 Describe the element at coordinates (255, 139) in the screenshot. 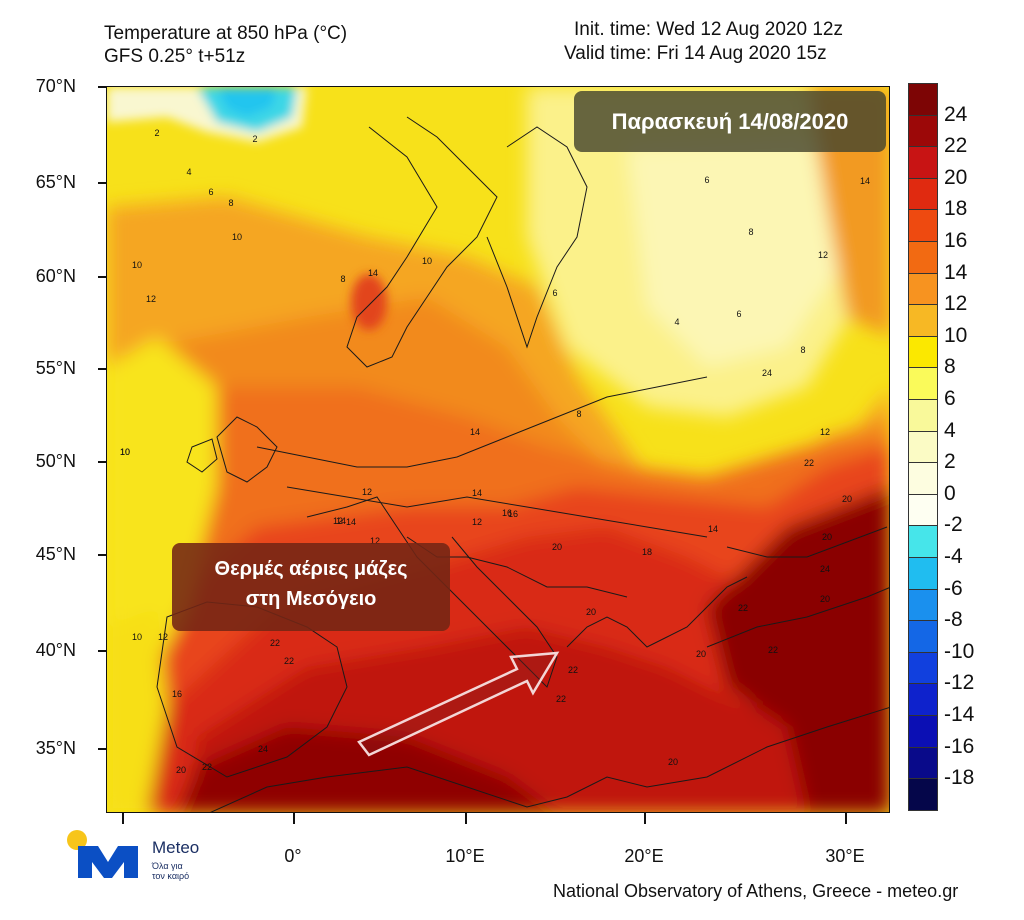

I see `contour-label: 2` at that location.